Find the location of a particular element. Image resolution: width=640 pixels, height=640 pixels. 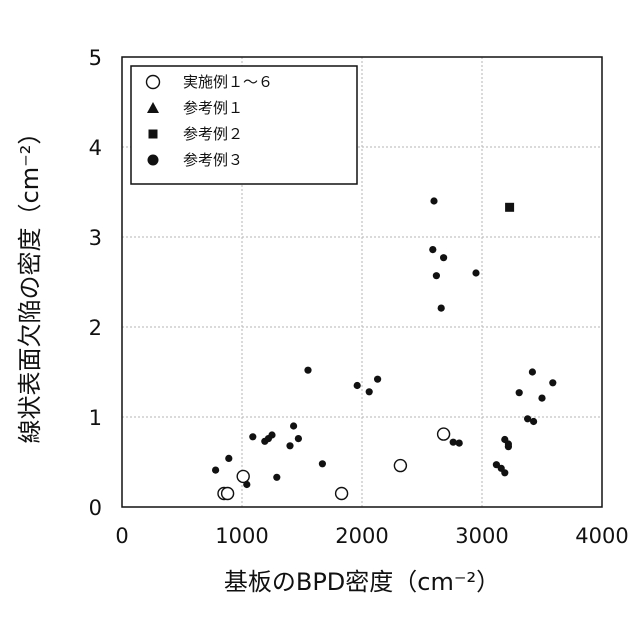

x-tick-label: 2000 is located at coordinates (361, 536).